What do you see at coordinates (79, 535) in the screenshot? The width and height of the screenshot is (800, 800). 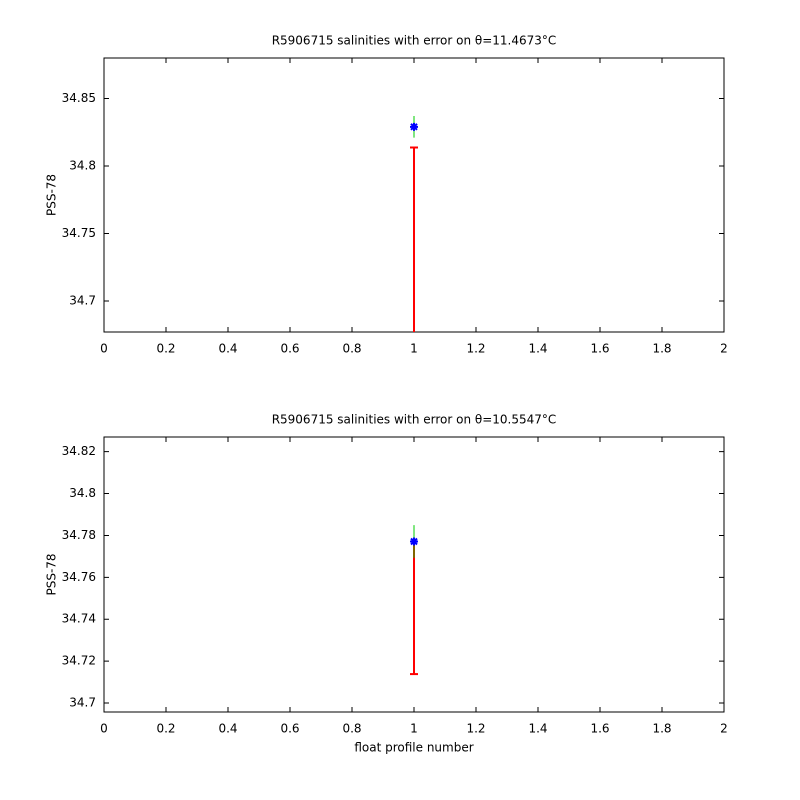 I see `y-tick-label: 34.78` at bounding box center [79, 535].